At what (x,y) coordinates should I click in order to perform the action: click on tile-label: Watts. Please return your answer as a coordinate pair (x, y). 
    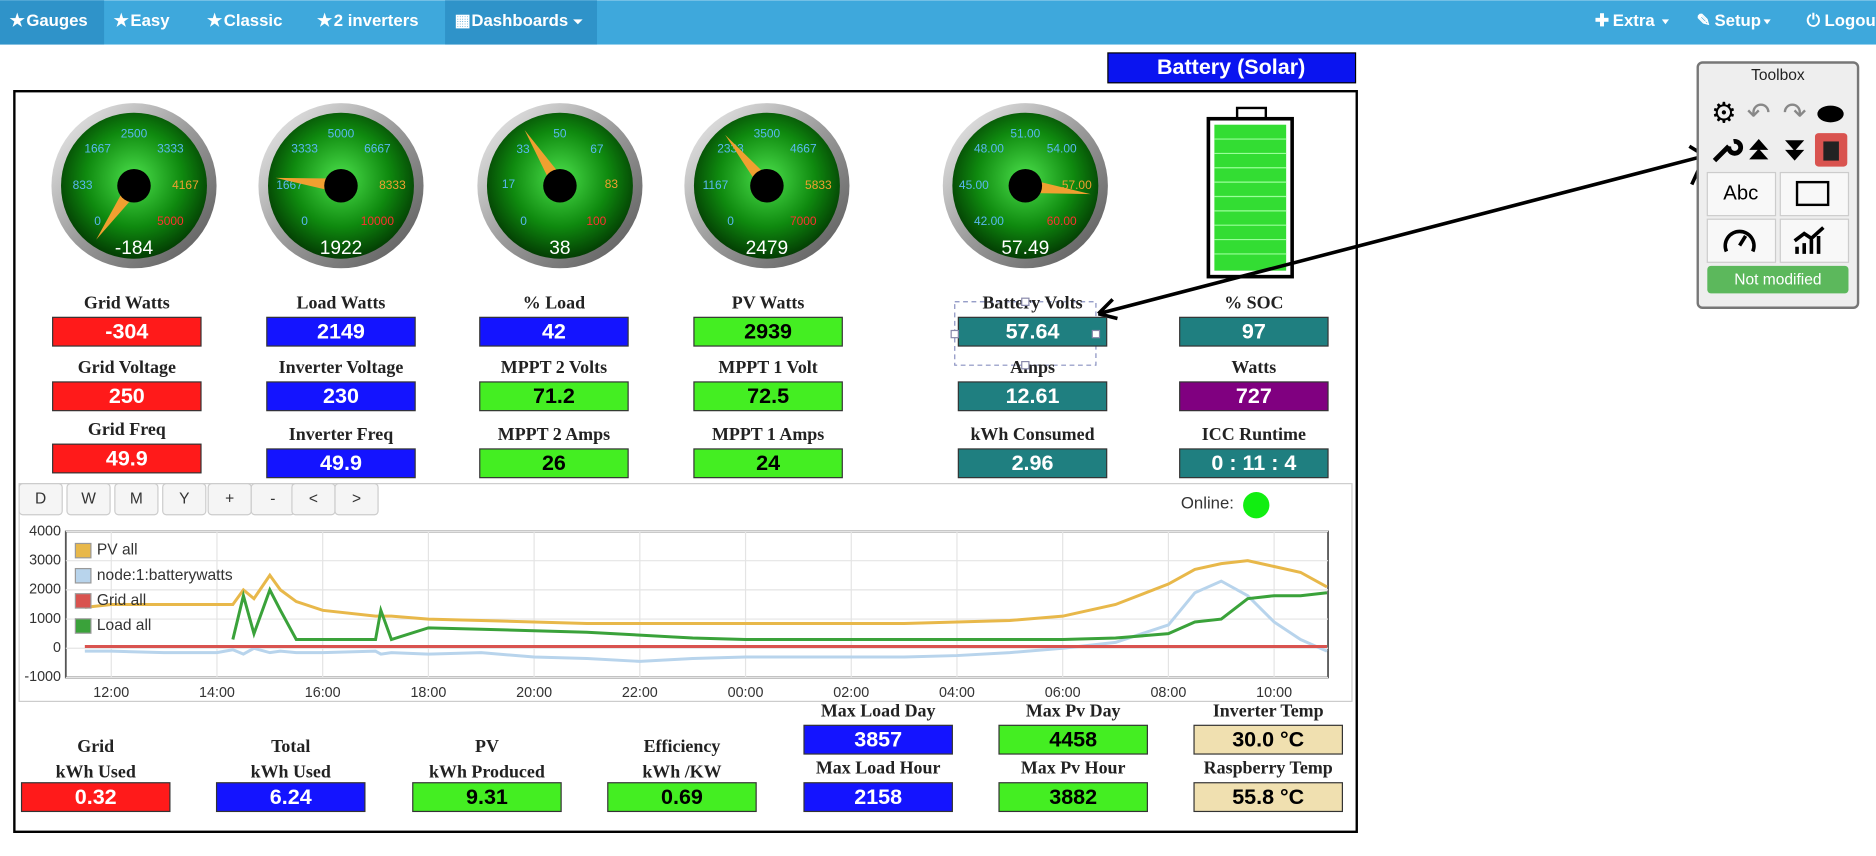
    Looking at the image, I should click on (1253, 367).